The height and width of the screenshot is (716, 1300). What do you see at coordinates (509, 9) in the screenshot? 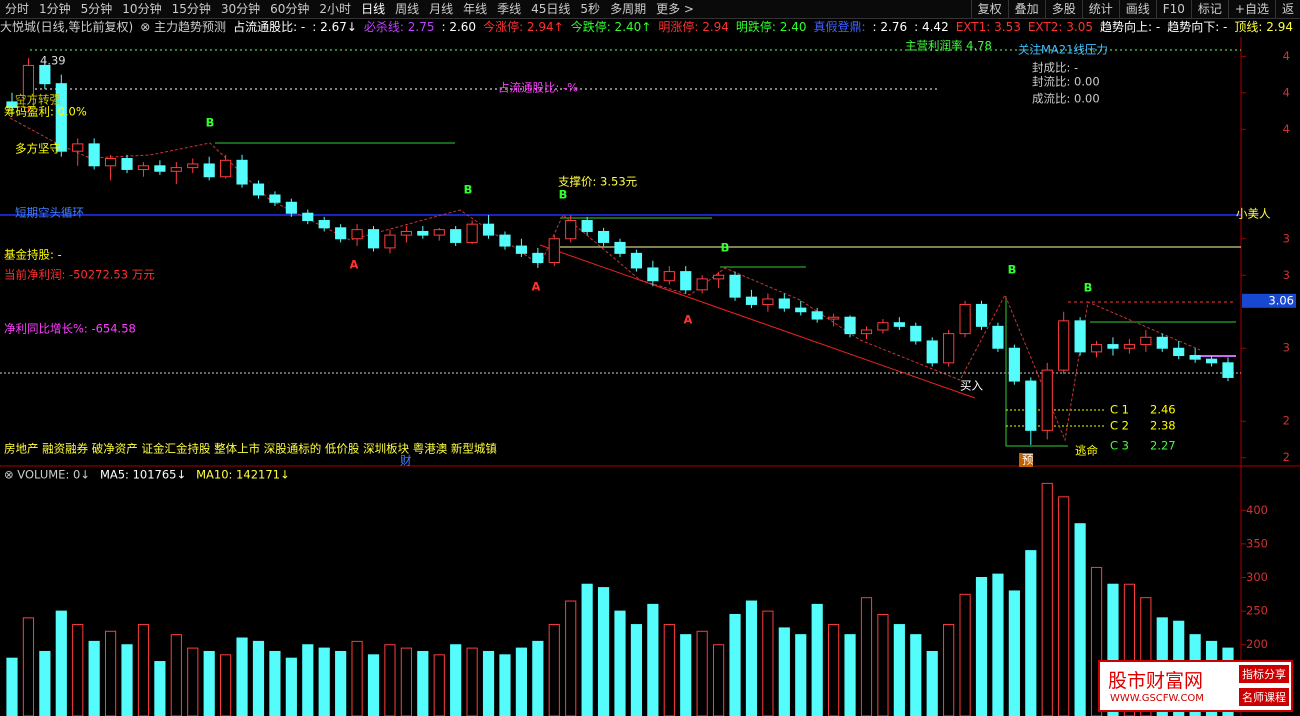
I see `period-tab: 季线` at bounding box center [509, 9].